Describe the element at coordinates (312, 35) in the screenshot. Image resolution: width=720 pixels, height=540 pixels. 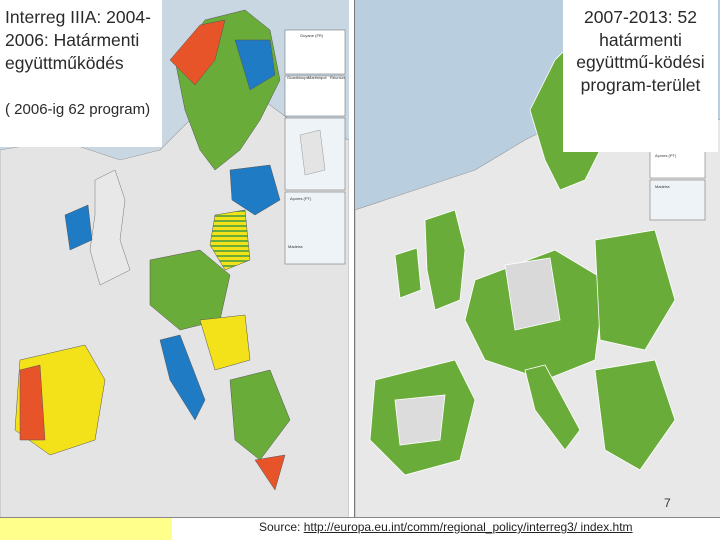
I see `inset-label-guyane: Guyane (FR)` at that location.